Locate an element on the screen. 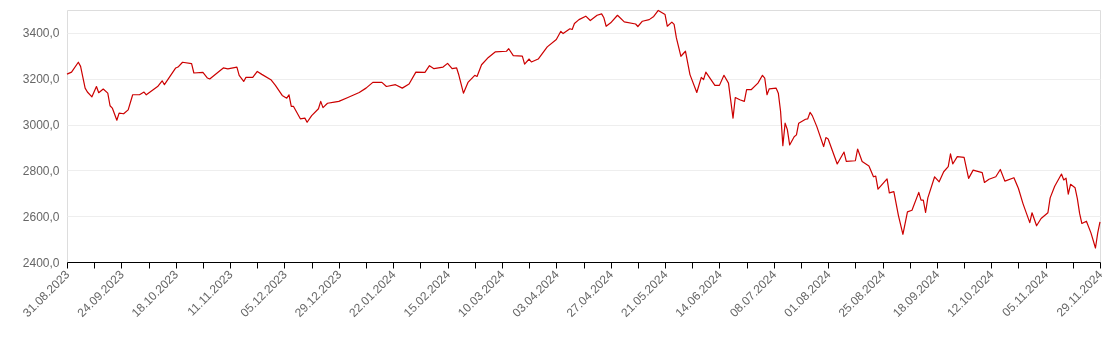 This screenshot has height=343, width=1117. y-tick-label: 2800,0 is located at coordinates (41, 170).